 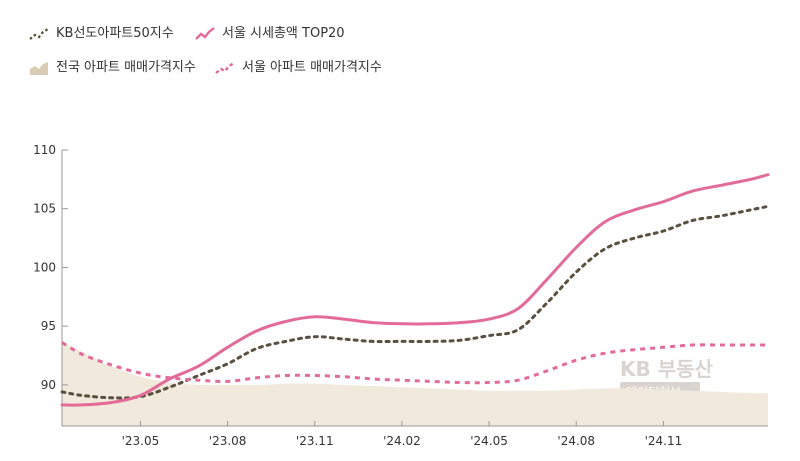 I want to click on legend-label: 서울 시세총액 TOP20, so click(x=283, y=33).